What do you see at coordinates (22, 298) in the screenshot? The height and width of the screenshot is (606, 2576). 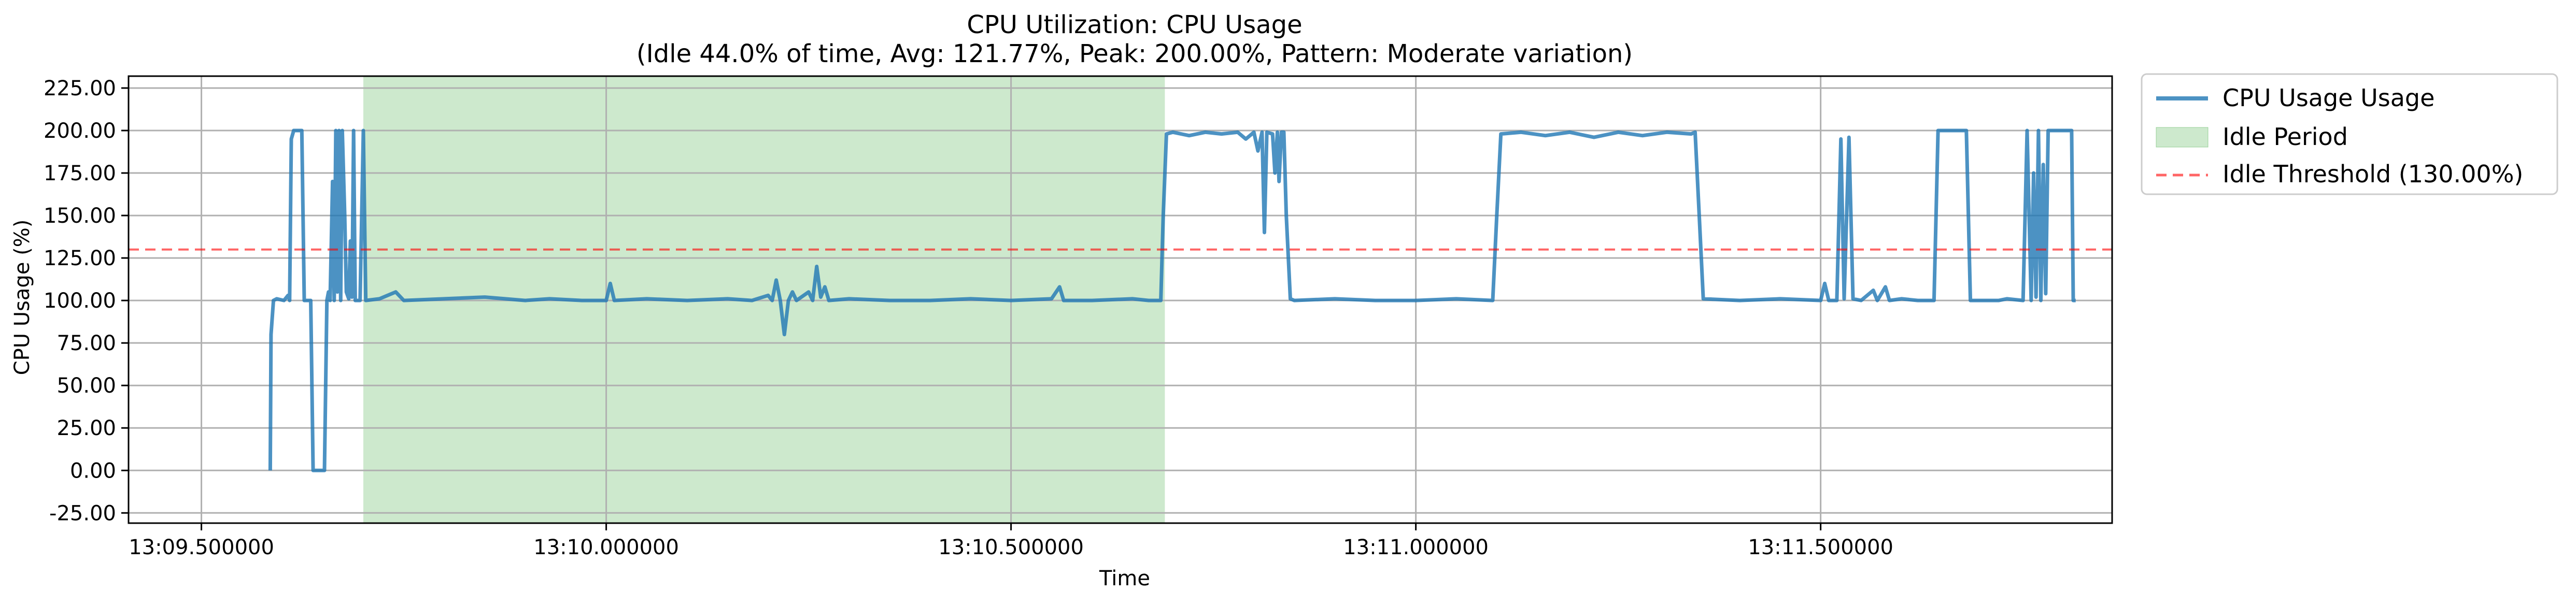 I see `y-axis-label: CPU Usage (%)` at bounding box center [22, 298].